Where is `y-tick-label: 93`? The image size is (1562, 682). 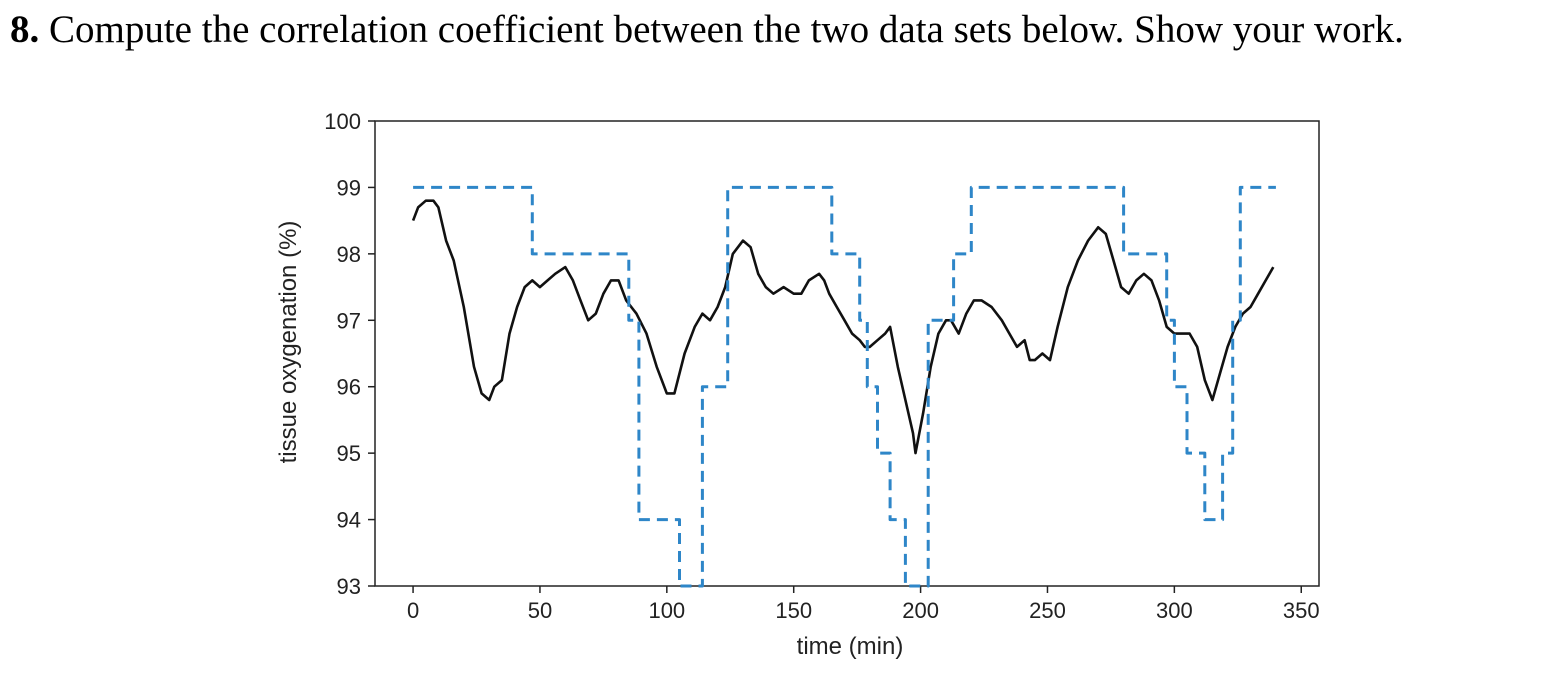 y-tick-label: 93 is located at coordinates (349, 586).